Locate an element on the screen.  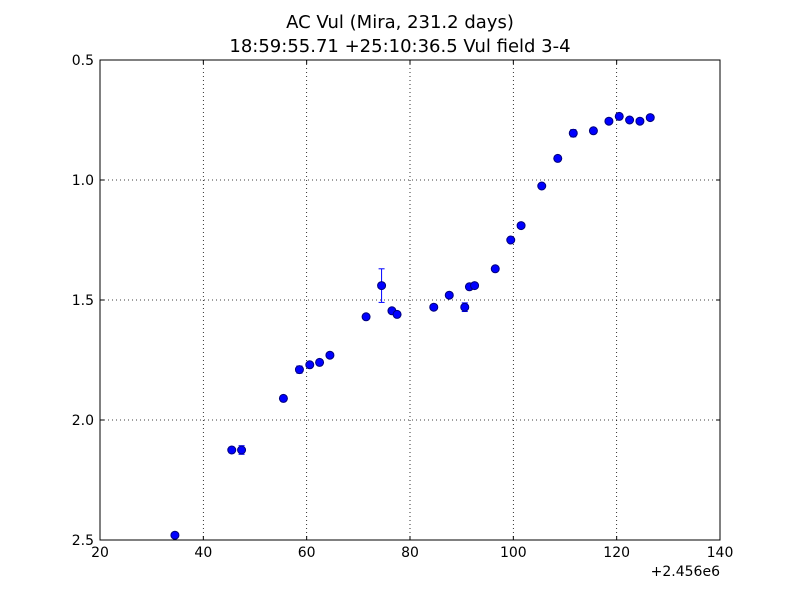
x-offset-label: +2.456e6 is located at coordinates (685, 572).